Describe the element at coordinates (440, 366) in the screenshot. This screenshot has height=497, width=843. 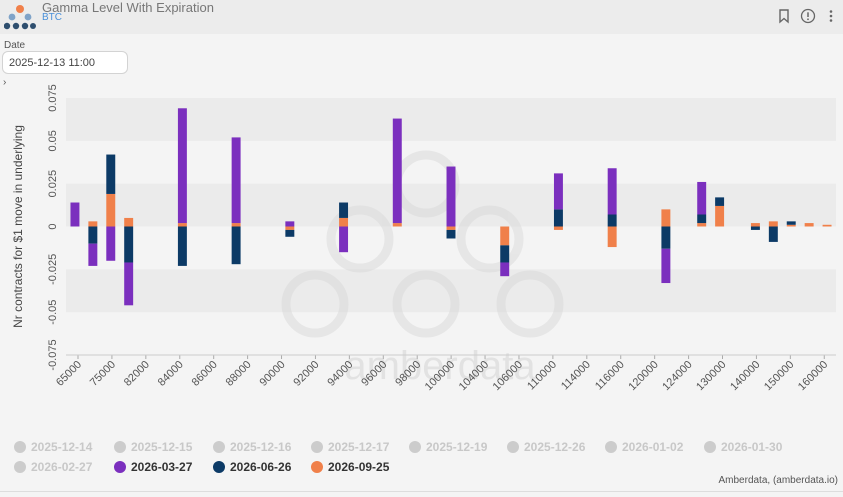
I see `watermark-text: amberdata` at that location.